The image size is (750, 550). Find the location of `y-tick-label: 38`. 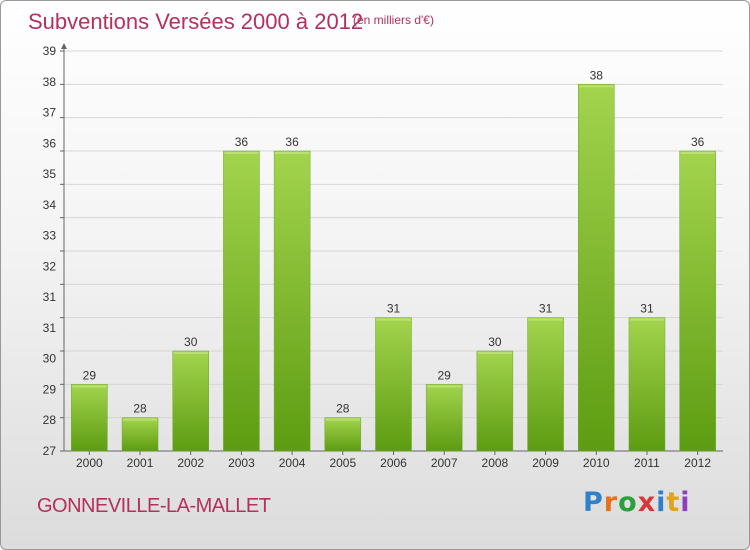

y-tick-label: 38 is located at coordinates (50, 82).